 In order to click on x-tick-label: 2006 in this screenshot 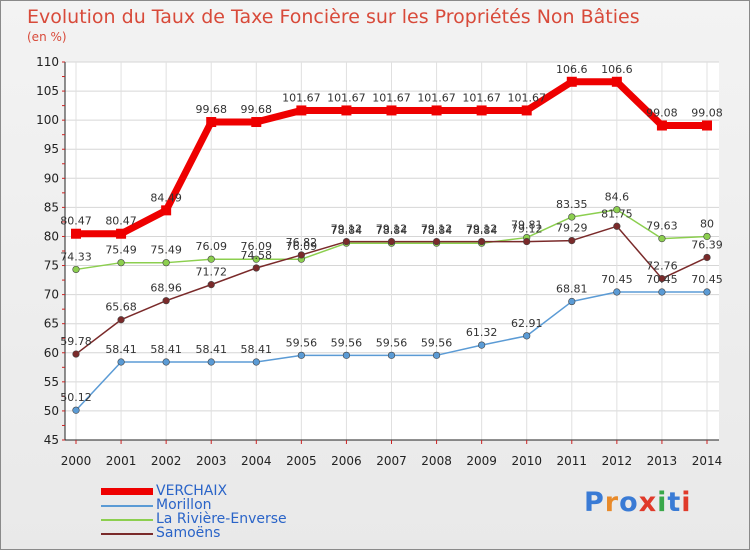, I will do `click(346, 461)`.